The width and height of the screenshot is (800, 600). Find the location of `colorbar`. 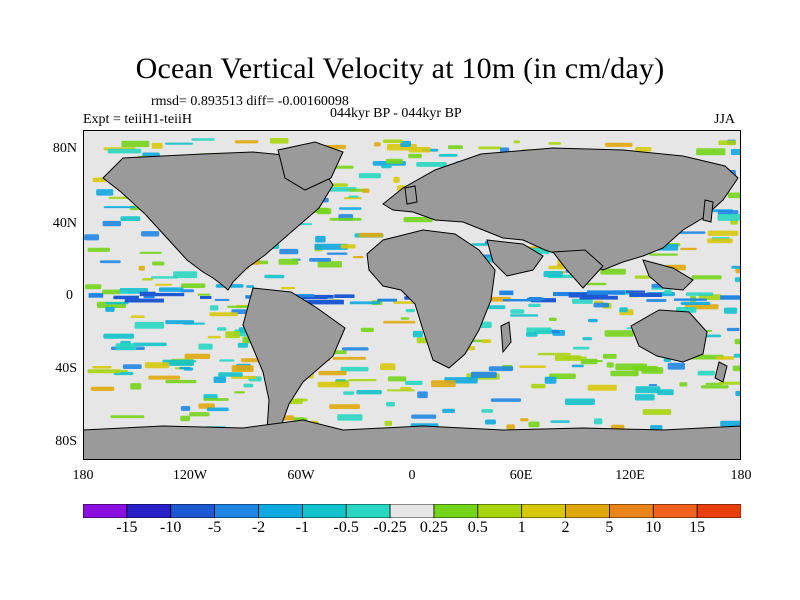

colorbar is located at coordinates (412, 511).